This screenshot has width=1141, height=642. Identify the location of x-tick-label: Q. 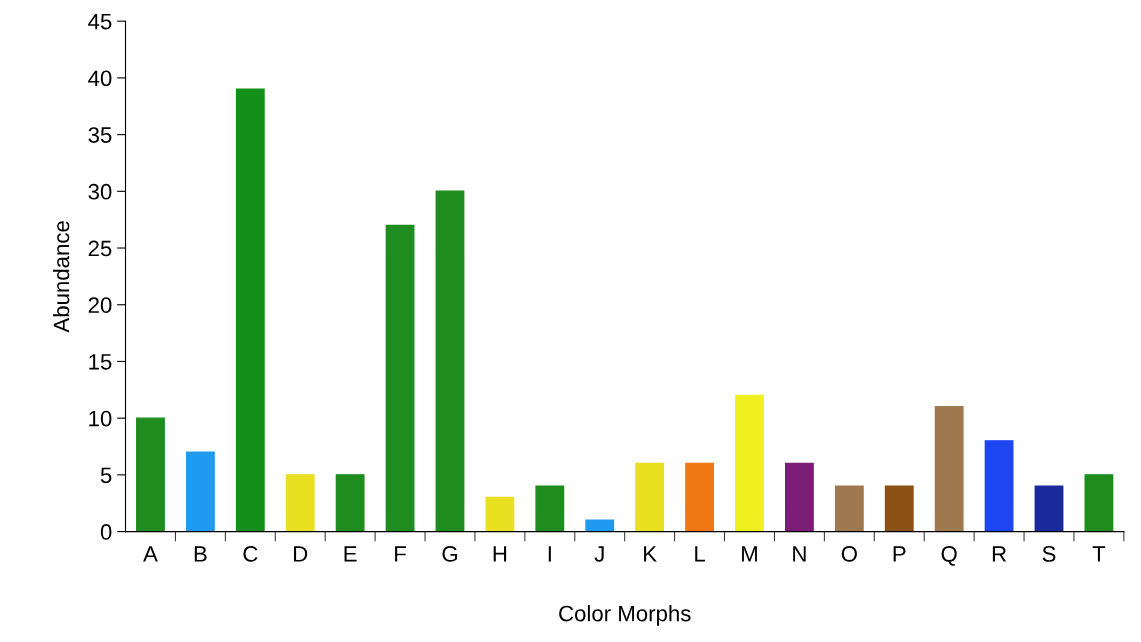
(949, 556).